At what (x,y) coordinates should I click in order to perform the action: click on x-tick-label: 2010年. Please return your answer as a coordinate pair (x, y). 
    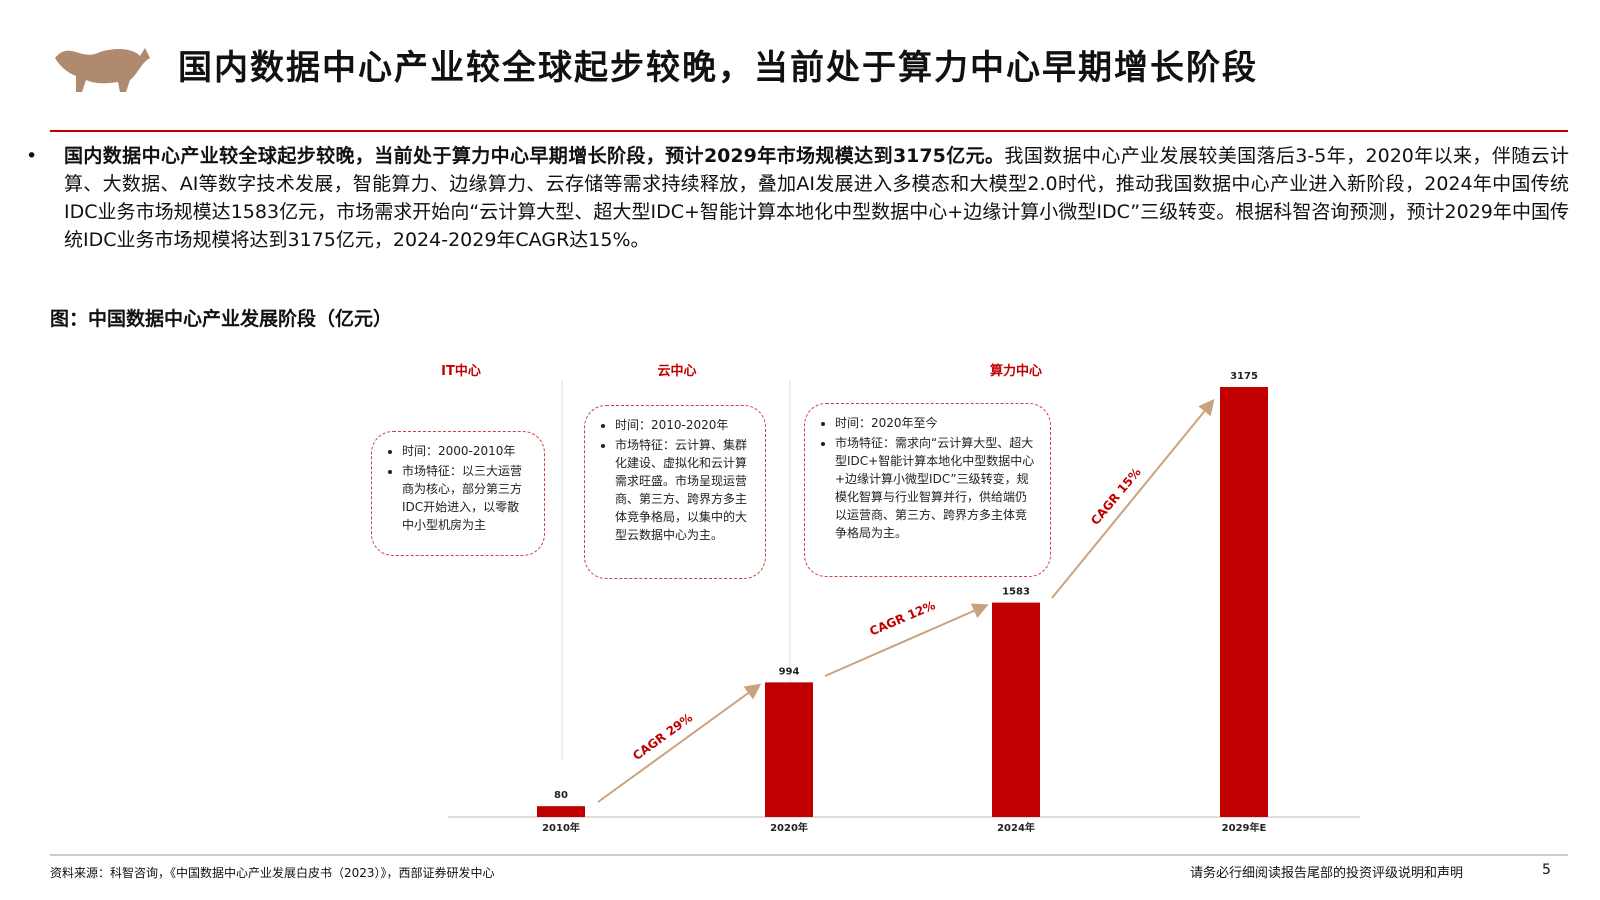
    Looking at the image, I should click on (561, 827).